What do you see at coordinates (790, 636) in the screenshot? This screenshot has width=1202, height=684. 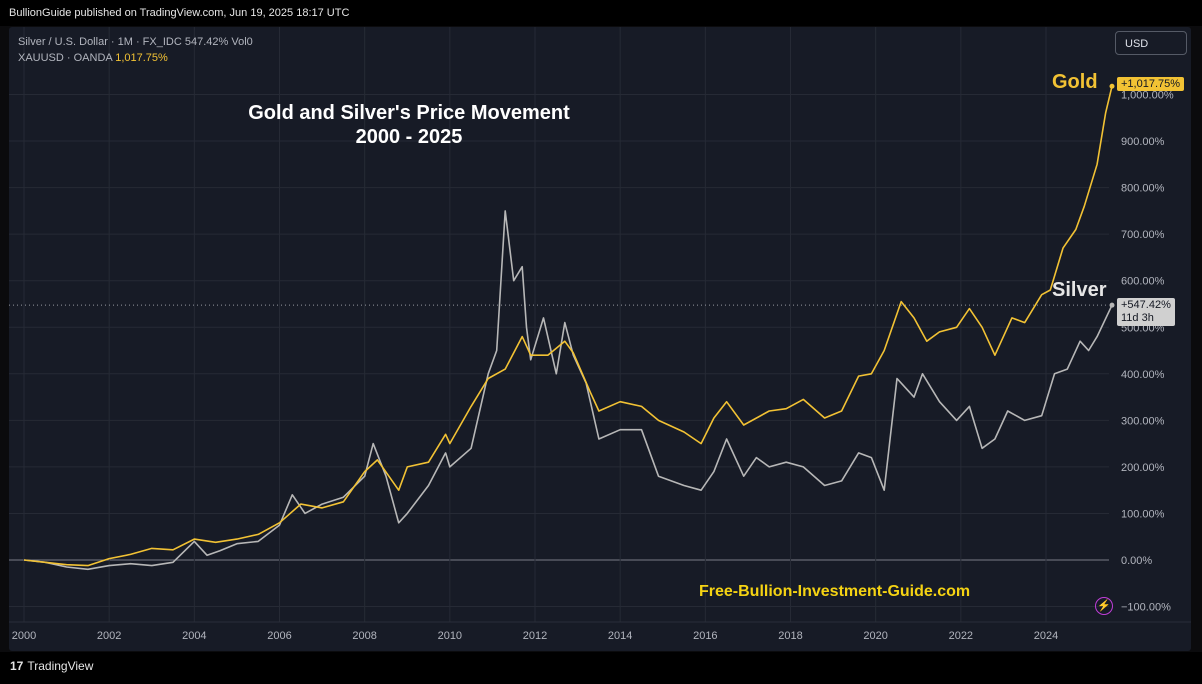 I see `x-tick-label: 2018` at bounding box center [790, 636].